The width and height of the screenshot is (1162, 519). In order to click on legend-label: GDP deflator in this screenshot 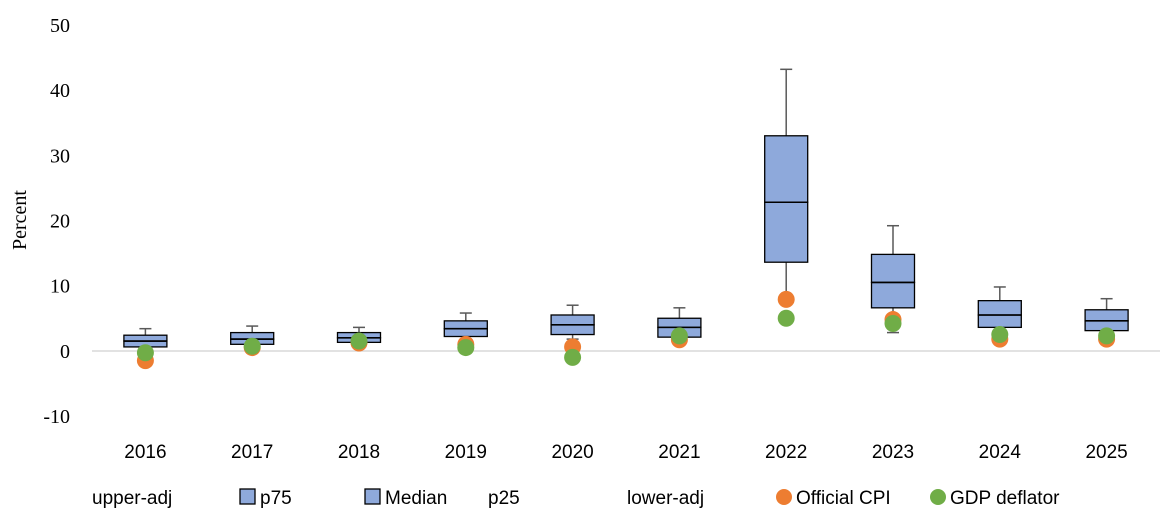, I will do `click(1005, 498)`.